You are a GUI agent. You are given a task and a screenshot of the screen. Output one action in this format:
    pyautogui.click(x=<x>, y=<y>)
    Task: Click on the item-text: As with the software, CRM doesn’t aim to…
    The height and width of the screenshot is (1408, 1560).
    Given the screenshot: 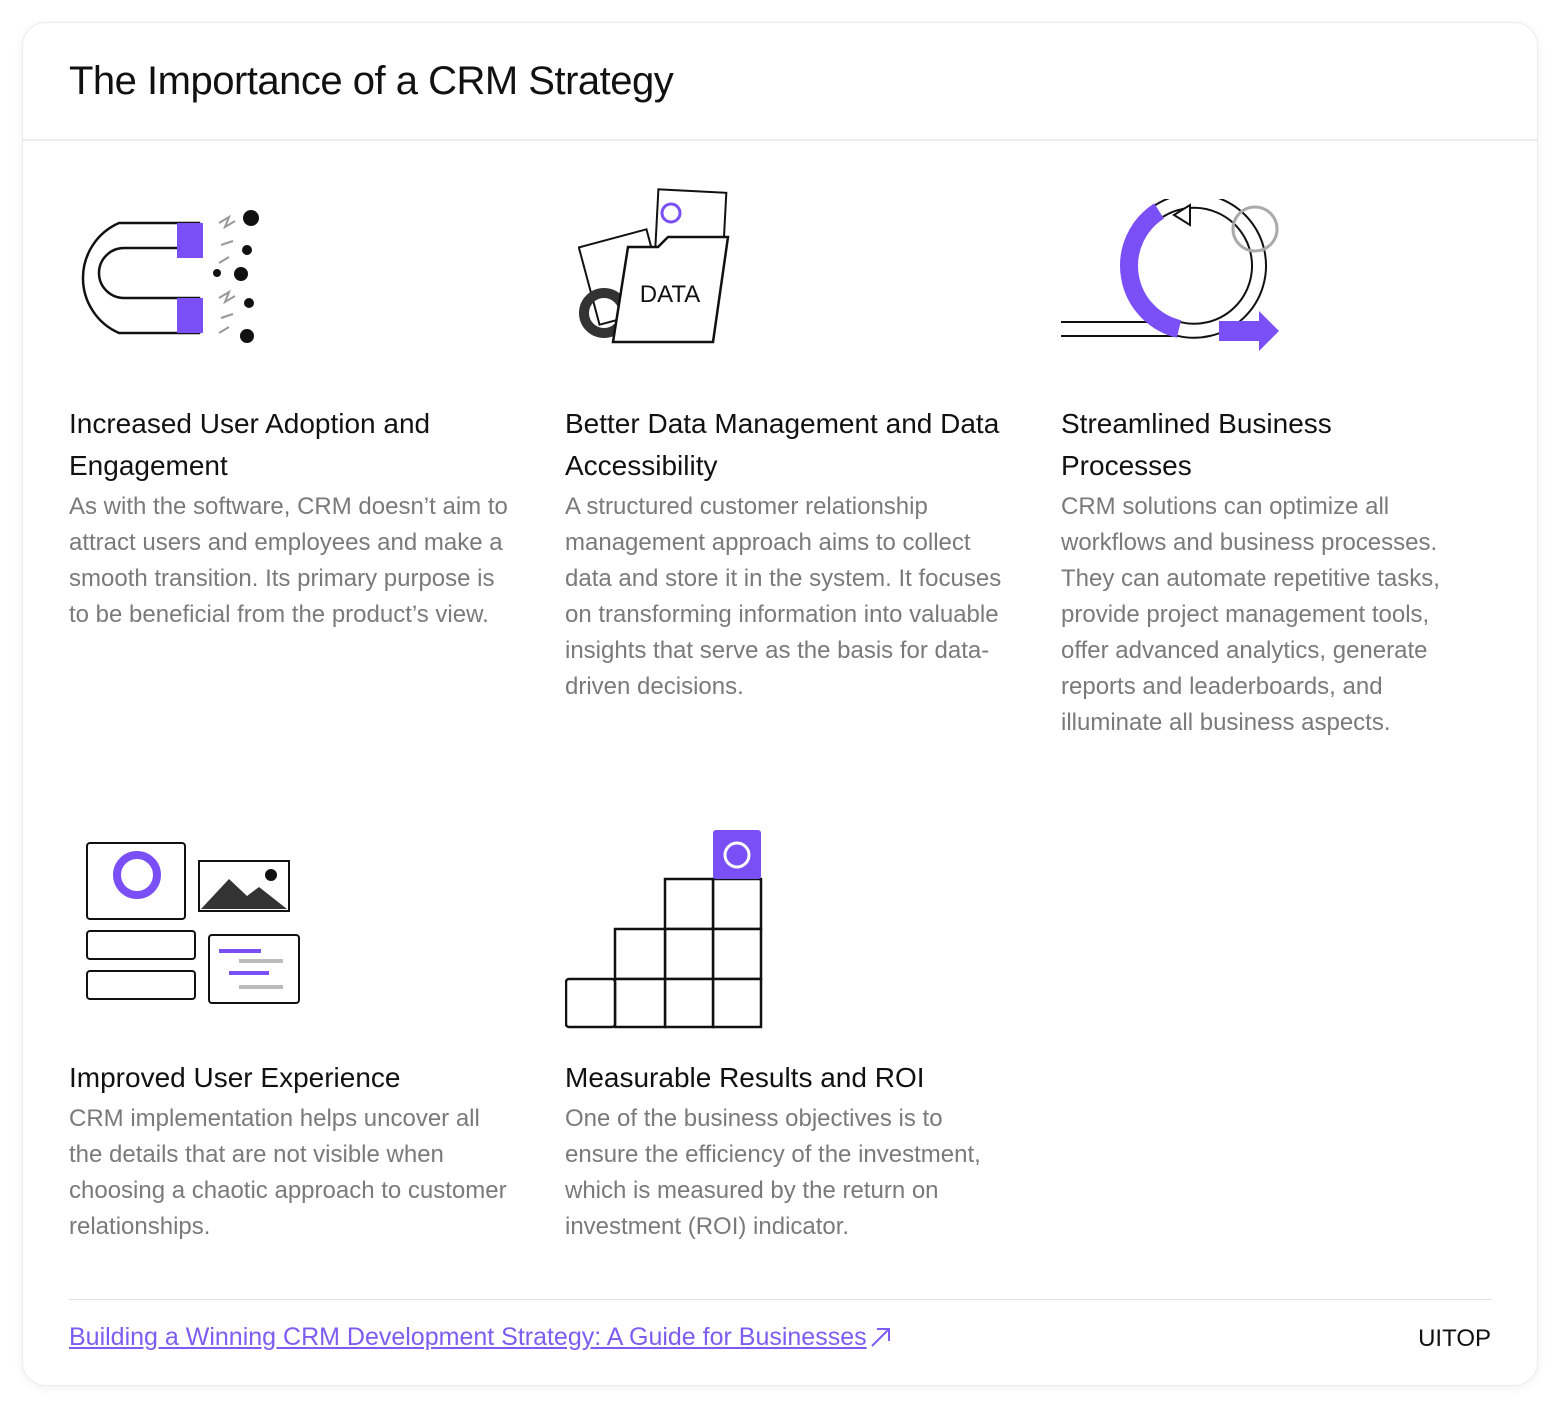 What is the action you would take?
    pyautogui.click(x=288, y=560)
    